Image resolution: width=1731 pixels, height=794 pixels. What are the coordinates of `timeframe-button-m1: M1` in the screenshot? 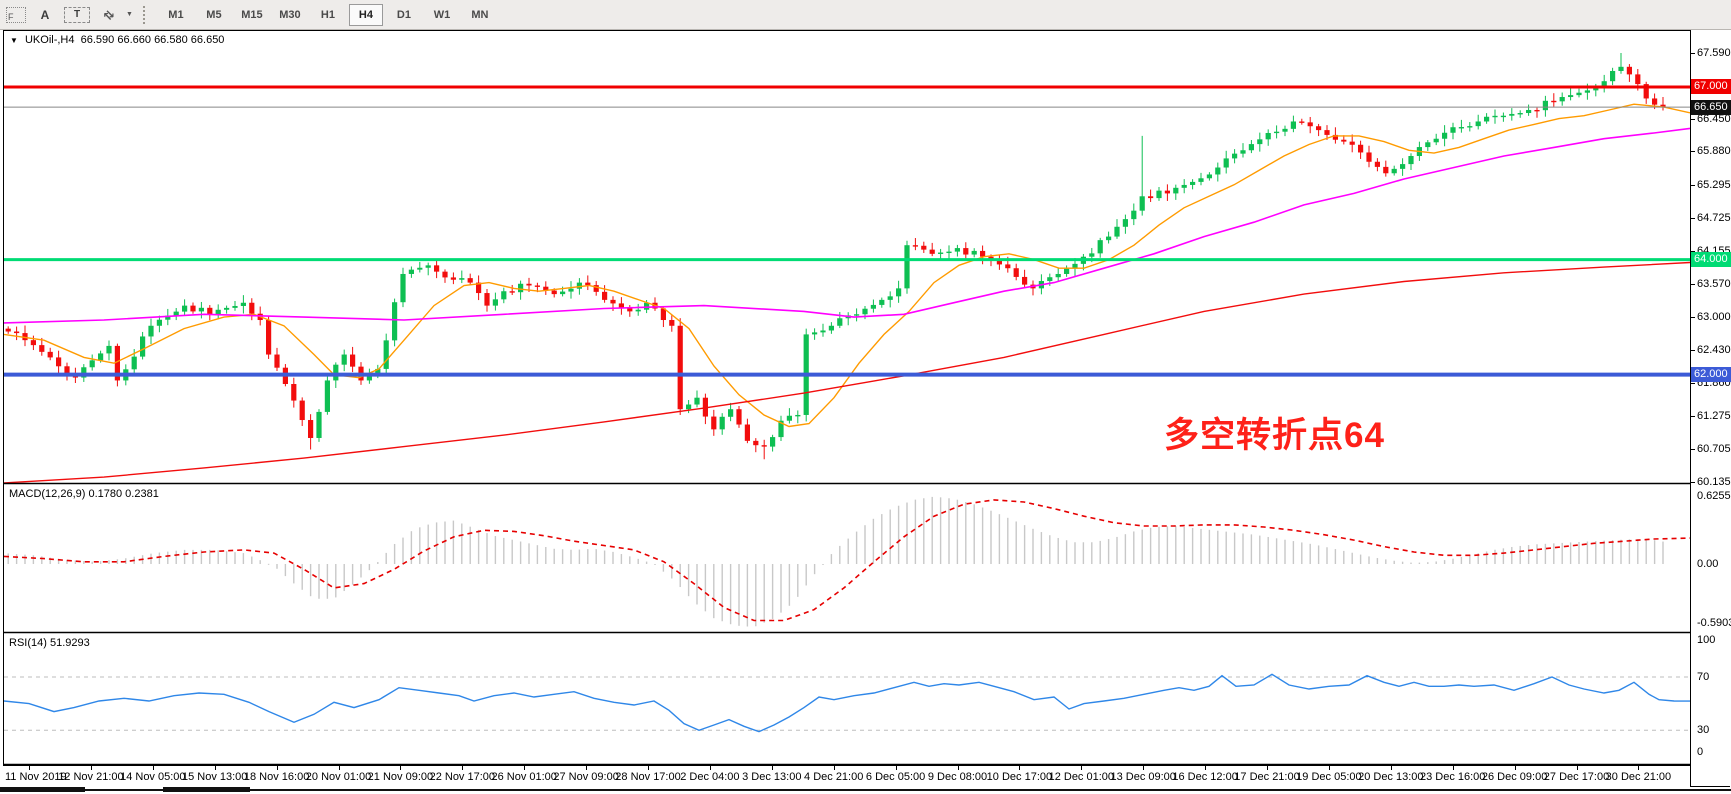 It's located at (176, 14).